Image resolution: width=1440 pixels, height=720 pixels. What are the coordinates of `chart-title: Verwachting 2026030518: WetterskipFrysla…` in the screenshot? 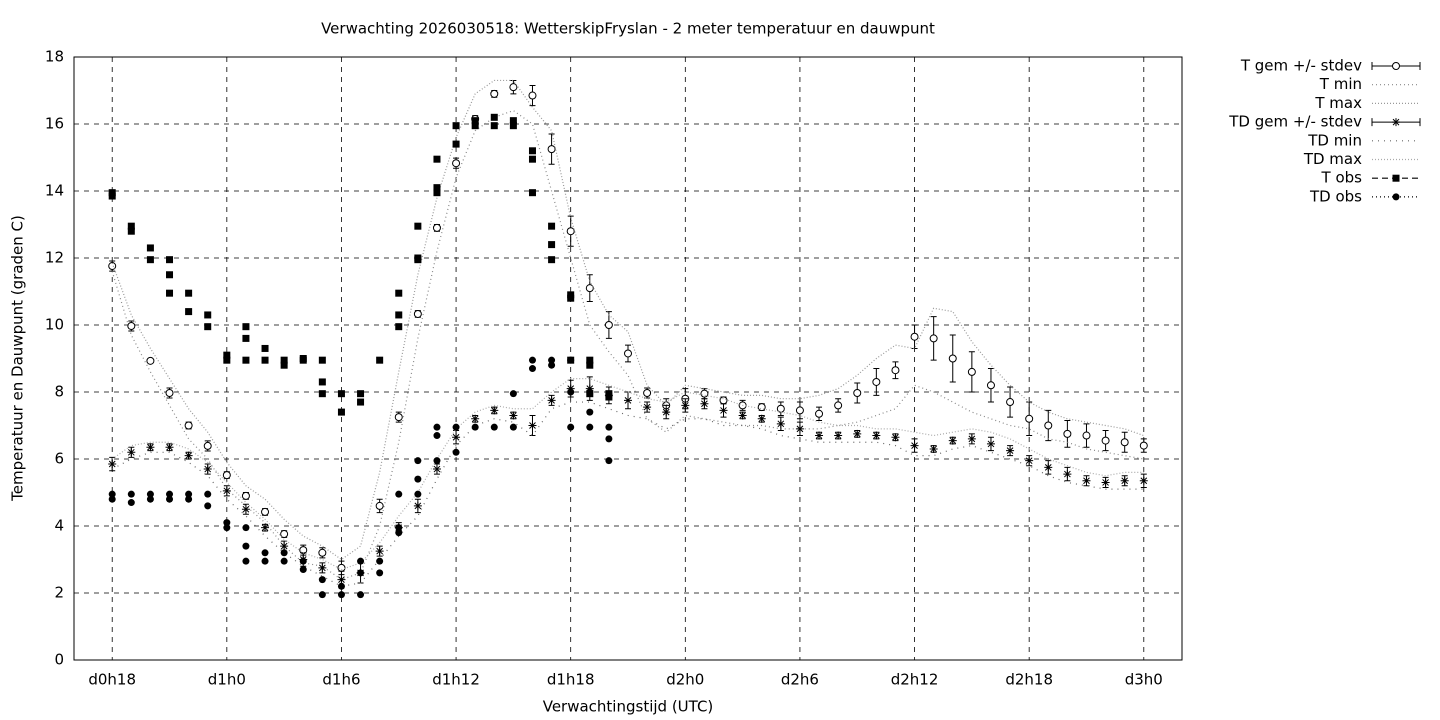 It's located at (628, 29).